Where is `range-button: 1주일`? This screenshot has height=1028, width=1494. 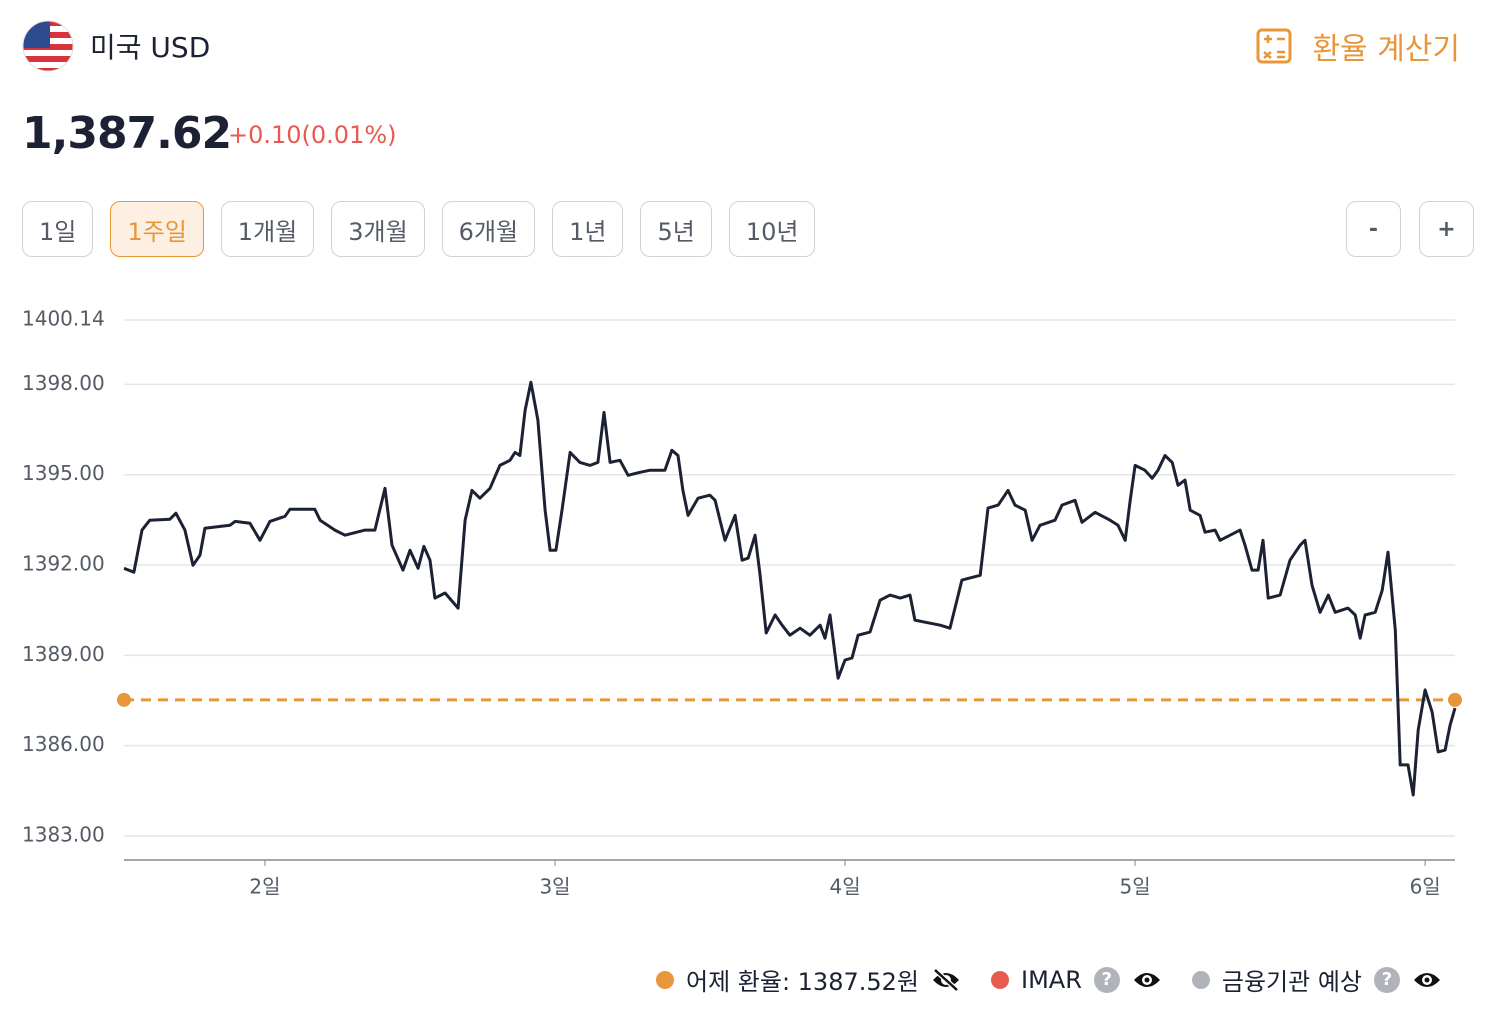 range-button: 1주일 is located at coordinates (157, 229).